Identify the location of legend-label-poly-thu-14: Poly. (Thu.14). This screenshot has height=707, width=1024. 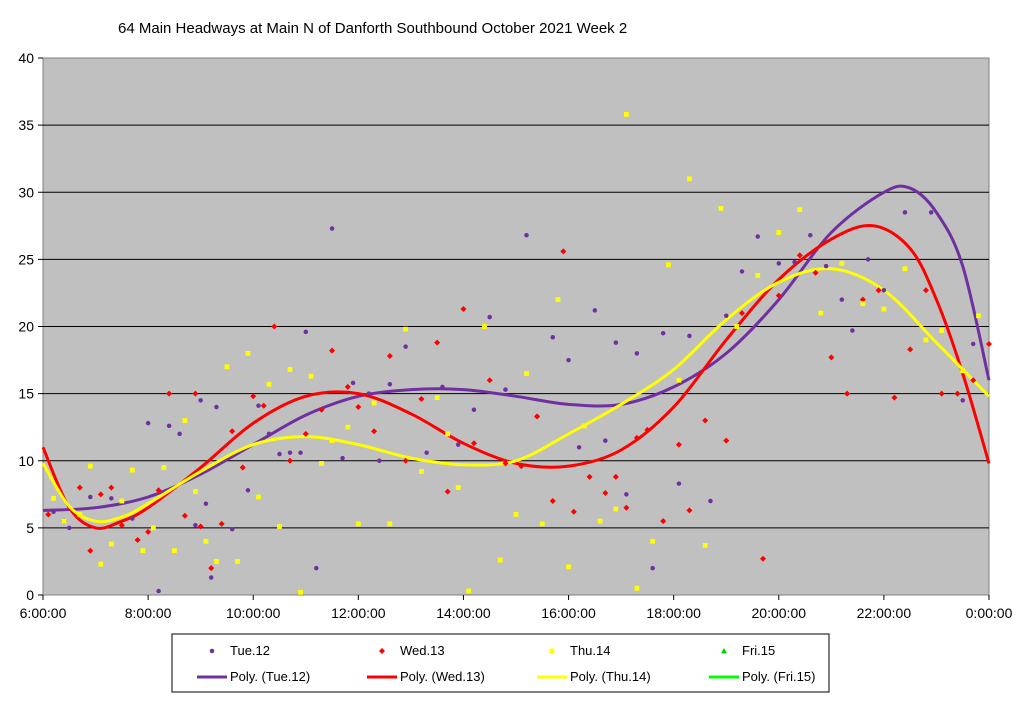
(610, 676).